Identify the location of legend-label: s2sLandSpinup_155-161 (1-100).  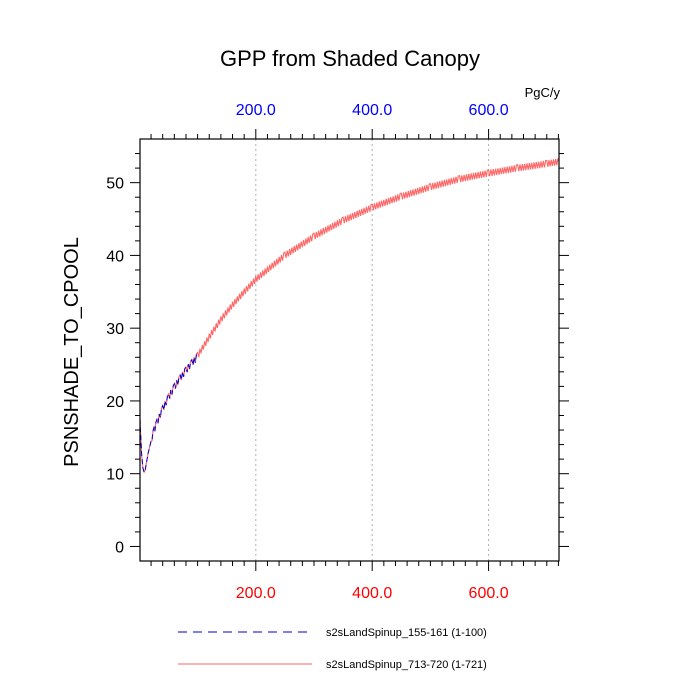
(406, 633).